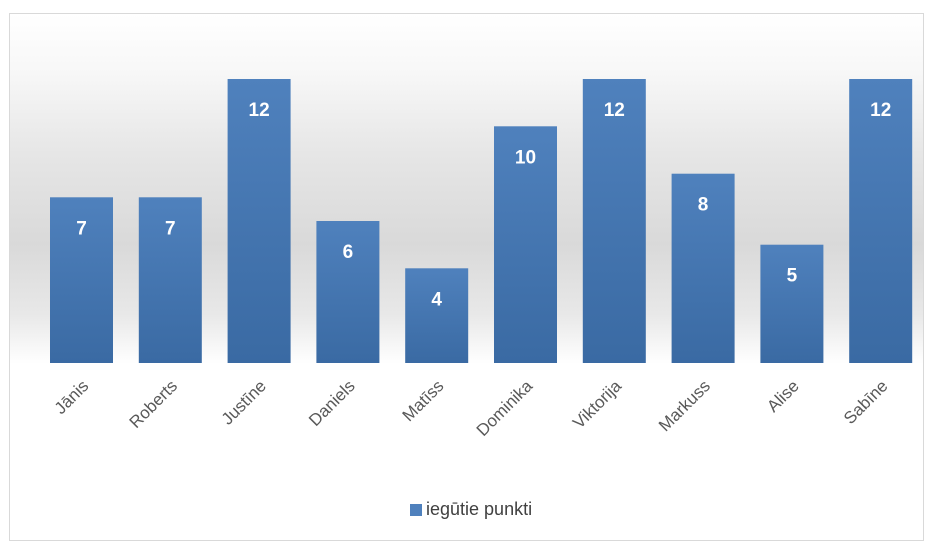 The width and height of the screenshot is (936, 544). Describe the element at coordinates (597, 404) in the screenshot. I see `x-tick-label-6: Viktorija` at that location.